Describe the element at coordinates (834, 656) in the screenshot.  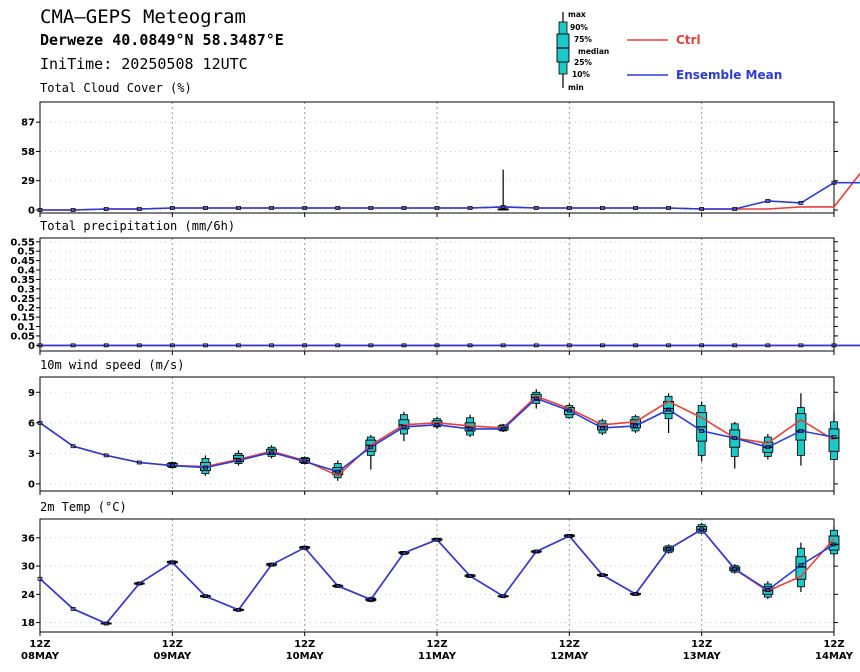
I see `x-tick-date: 14MAY` at that location.